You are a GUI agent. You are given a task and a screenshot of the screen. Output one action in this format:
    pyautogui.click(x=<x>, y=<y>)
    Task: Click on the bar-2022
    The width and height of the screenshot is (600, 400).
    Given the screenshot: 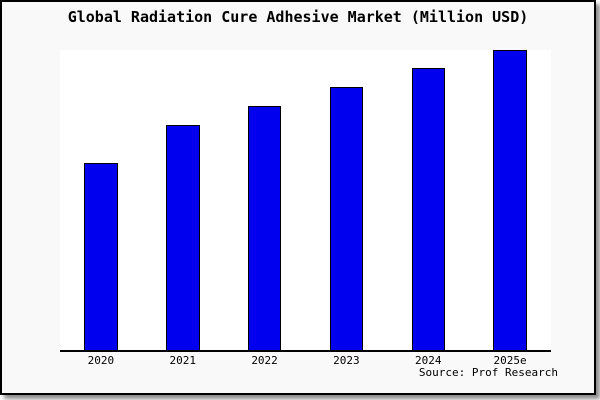 What is the action you would take?
    pyautogui.click(x=264, y=227)
    